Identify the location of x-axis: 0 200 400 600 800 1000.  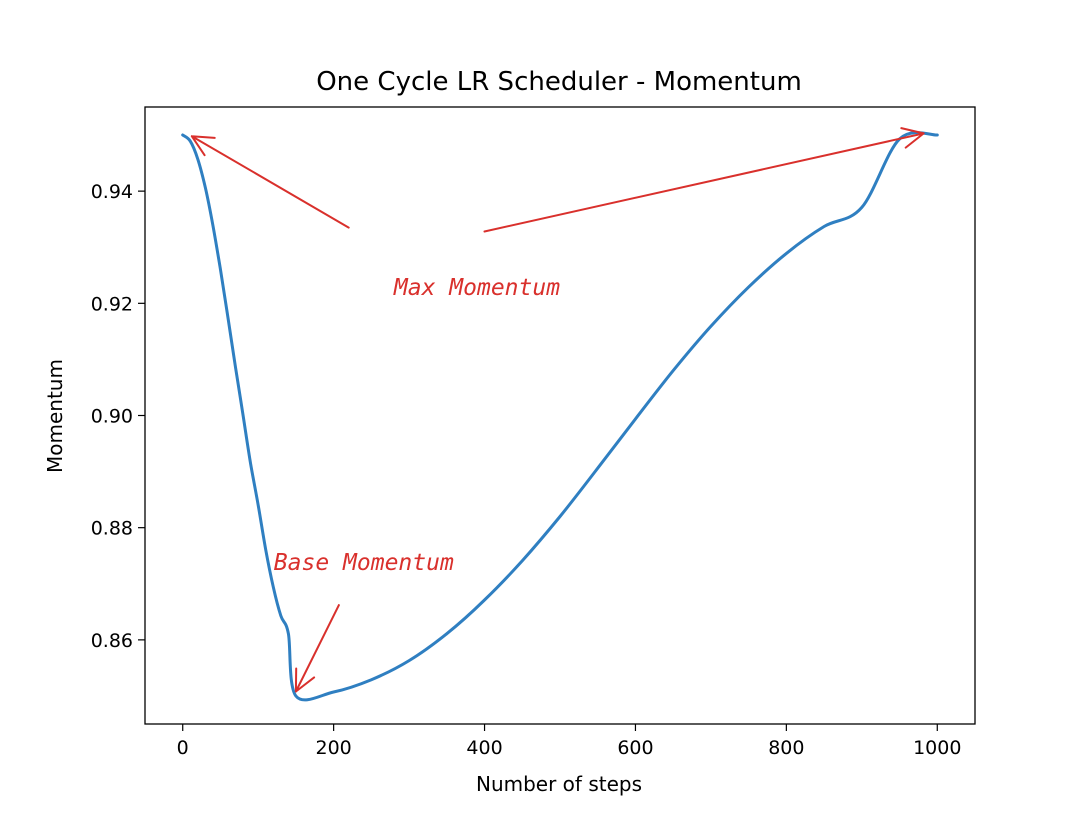
(569, 741).